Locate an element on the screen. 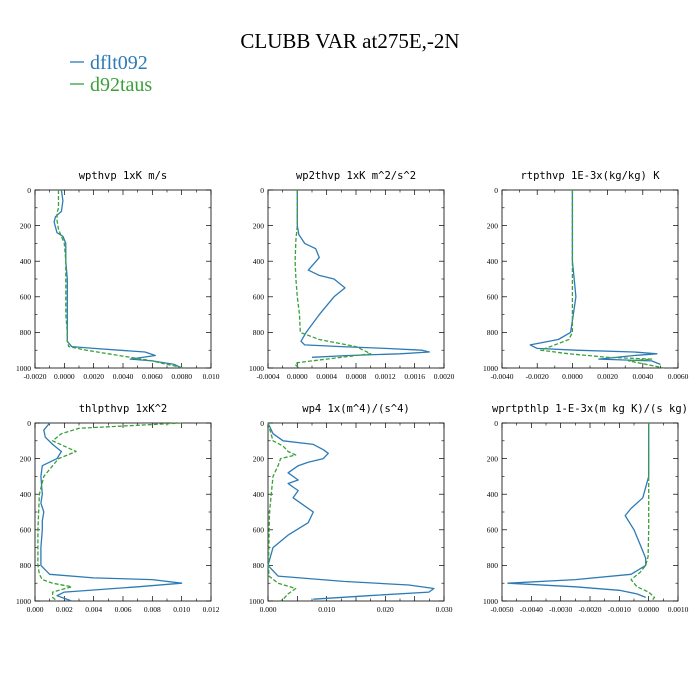 The height and width of the screenshot is (700, 700). x-tick-label: 0.0004 is located at coordinates (326, 376).